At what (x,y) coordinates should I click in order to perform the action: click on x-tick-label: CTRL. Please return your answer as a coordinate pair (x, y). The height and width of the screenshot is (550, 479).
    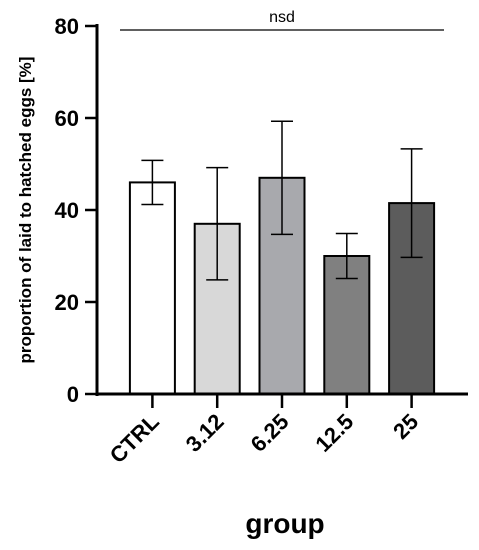
    Looking at the image, I should click on (134, 438).